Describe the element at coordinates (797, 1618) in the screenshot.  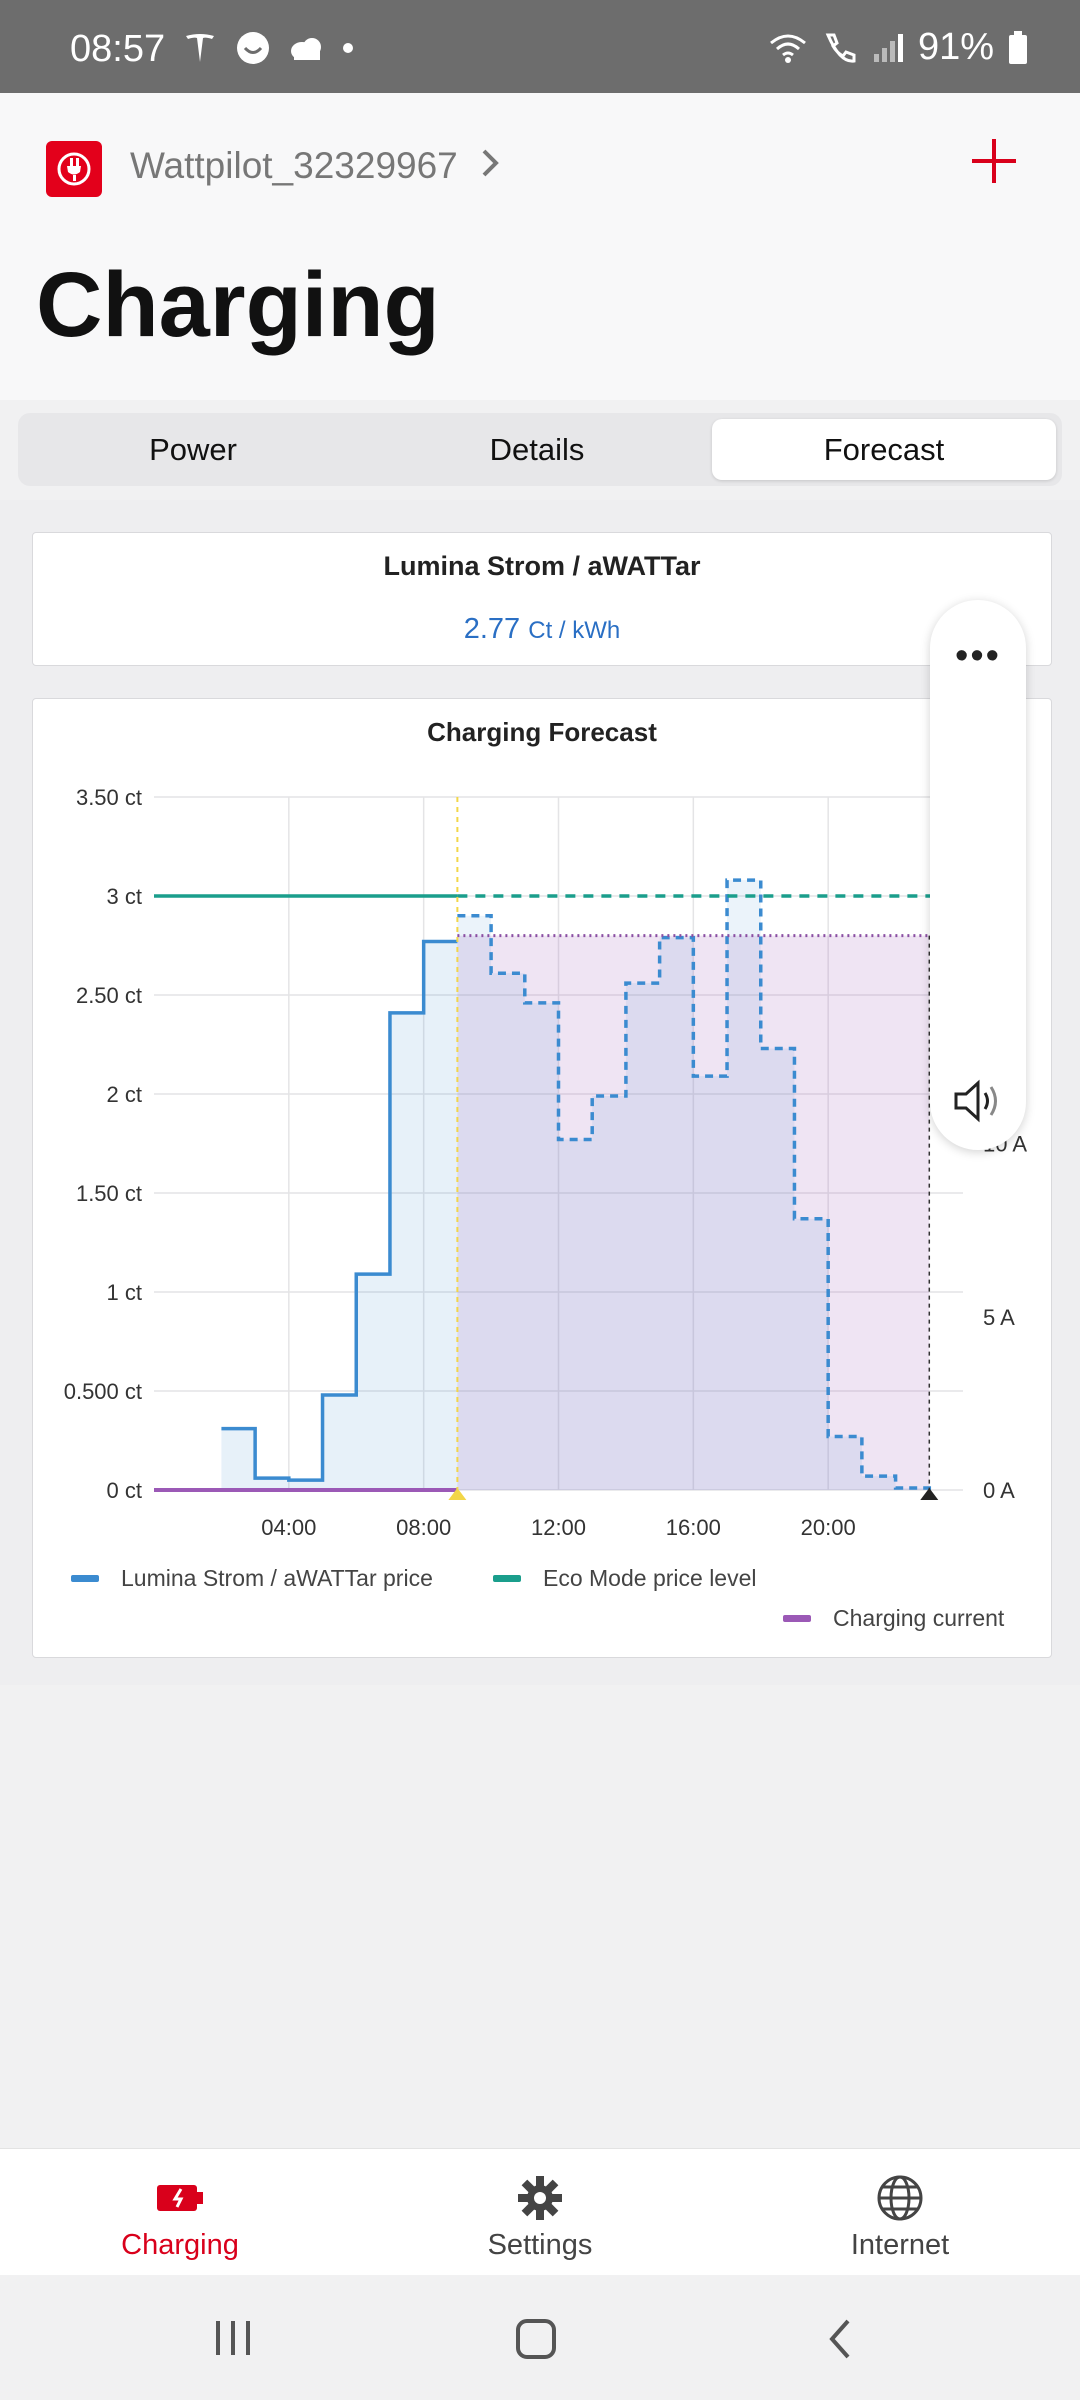
I see `legend-swatch-current` at that location.